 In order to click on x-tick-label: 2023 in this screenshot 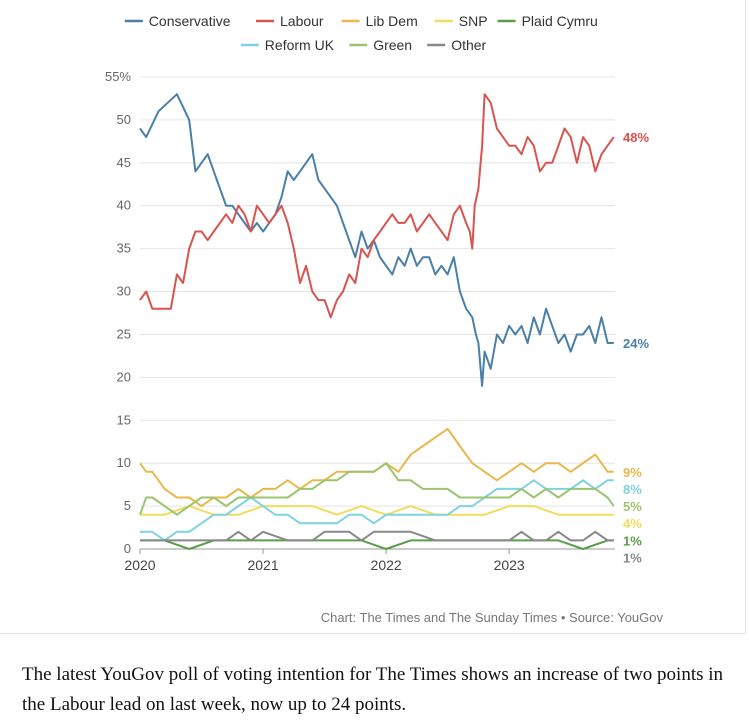, I will do `click(509, 565)`.